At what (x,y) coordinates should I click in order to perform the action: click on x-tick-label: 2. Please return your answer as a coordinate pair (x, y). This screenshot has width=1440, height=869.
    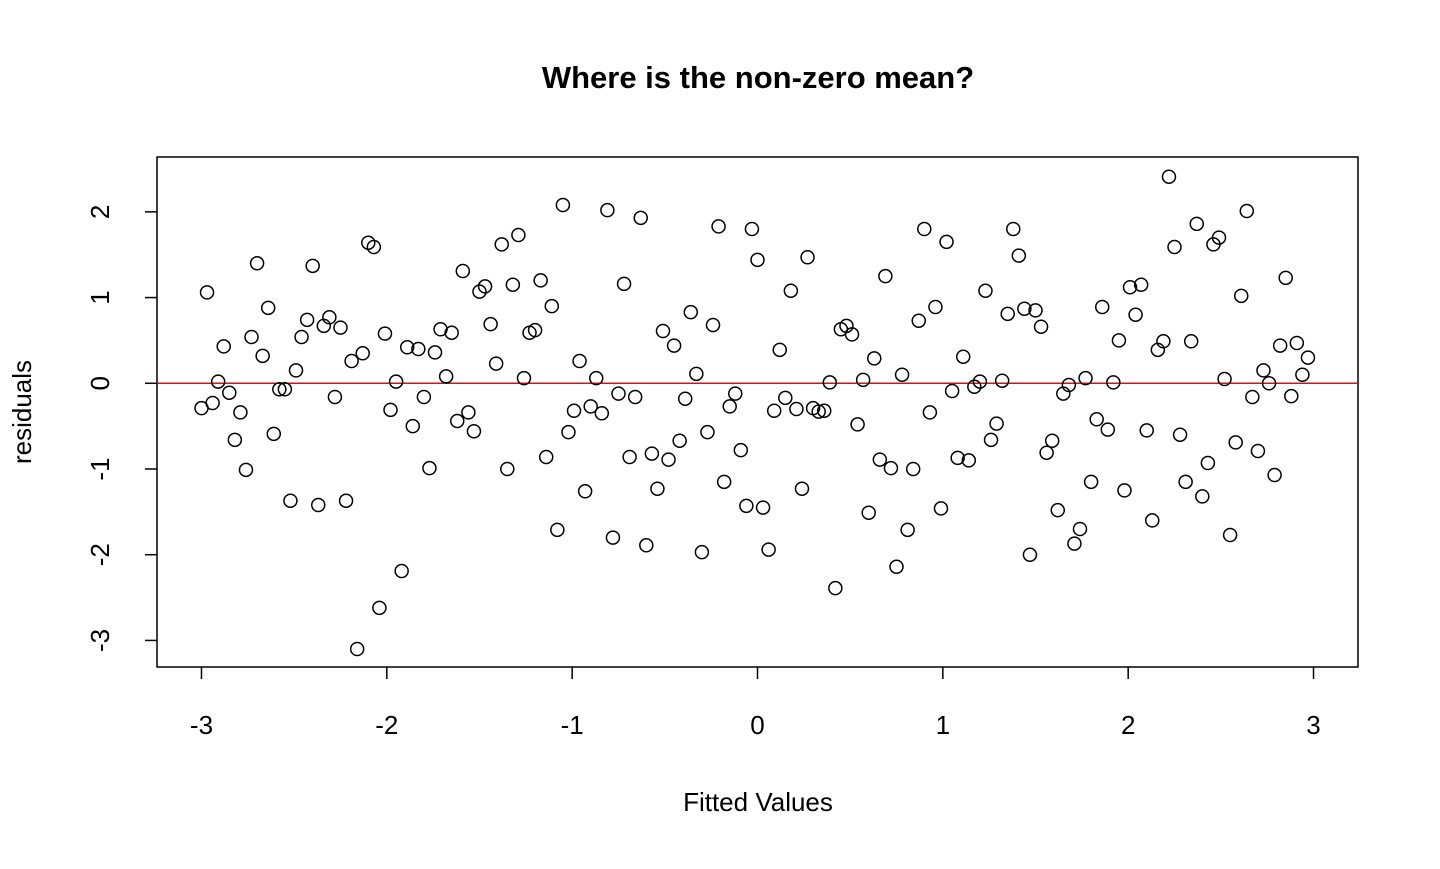
    Looking at the image, I should click on (1128, 725).